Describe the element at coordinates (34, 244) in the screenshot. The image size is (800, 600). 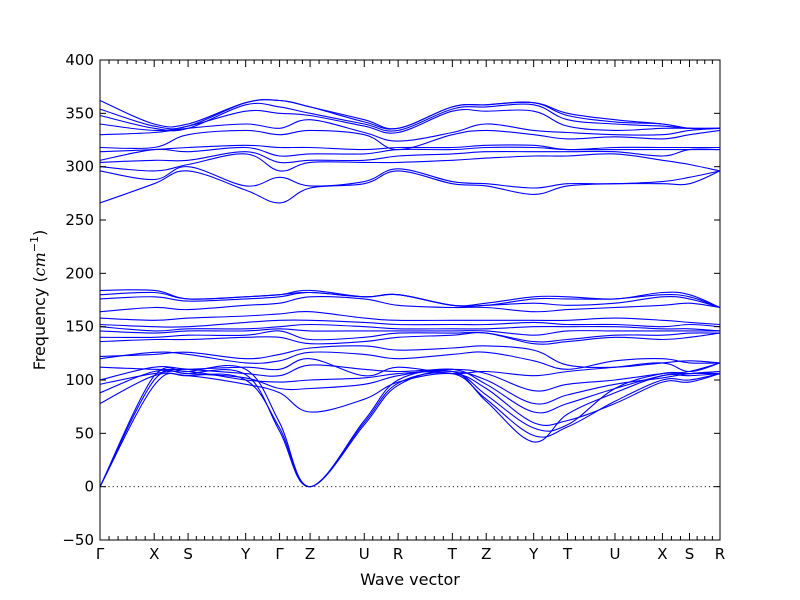
I see `y-axis-label-exponent: −1` at that location.